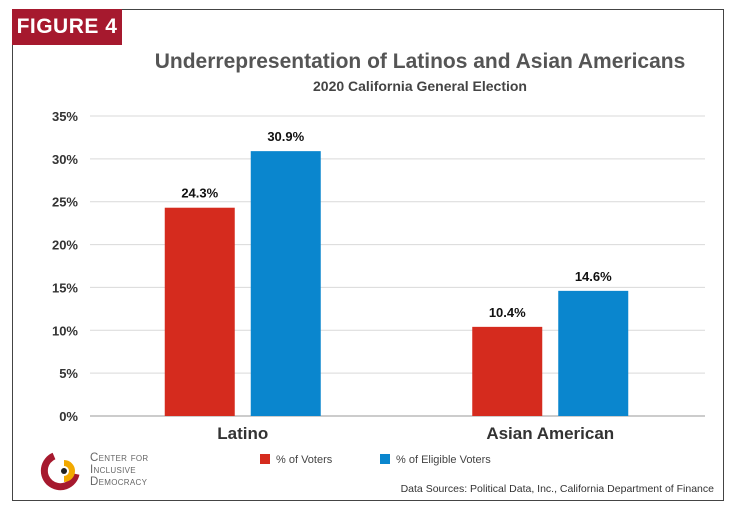 The image size is (730, 506). What do you see at coordinates (68, 373) in the screenshot?
I see `y-tick-label: 5%` at bounding box center [68, 373].